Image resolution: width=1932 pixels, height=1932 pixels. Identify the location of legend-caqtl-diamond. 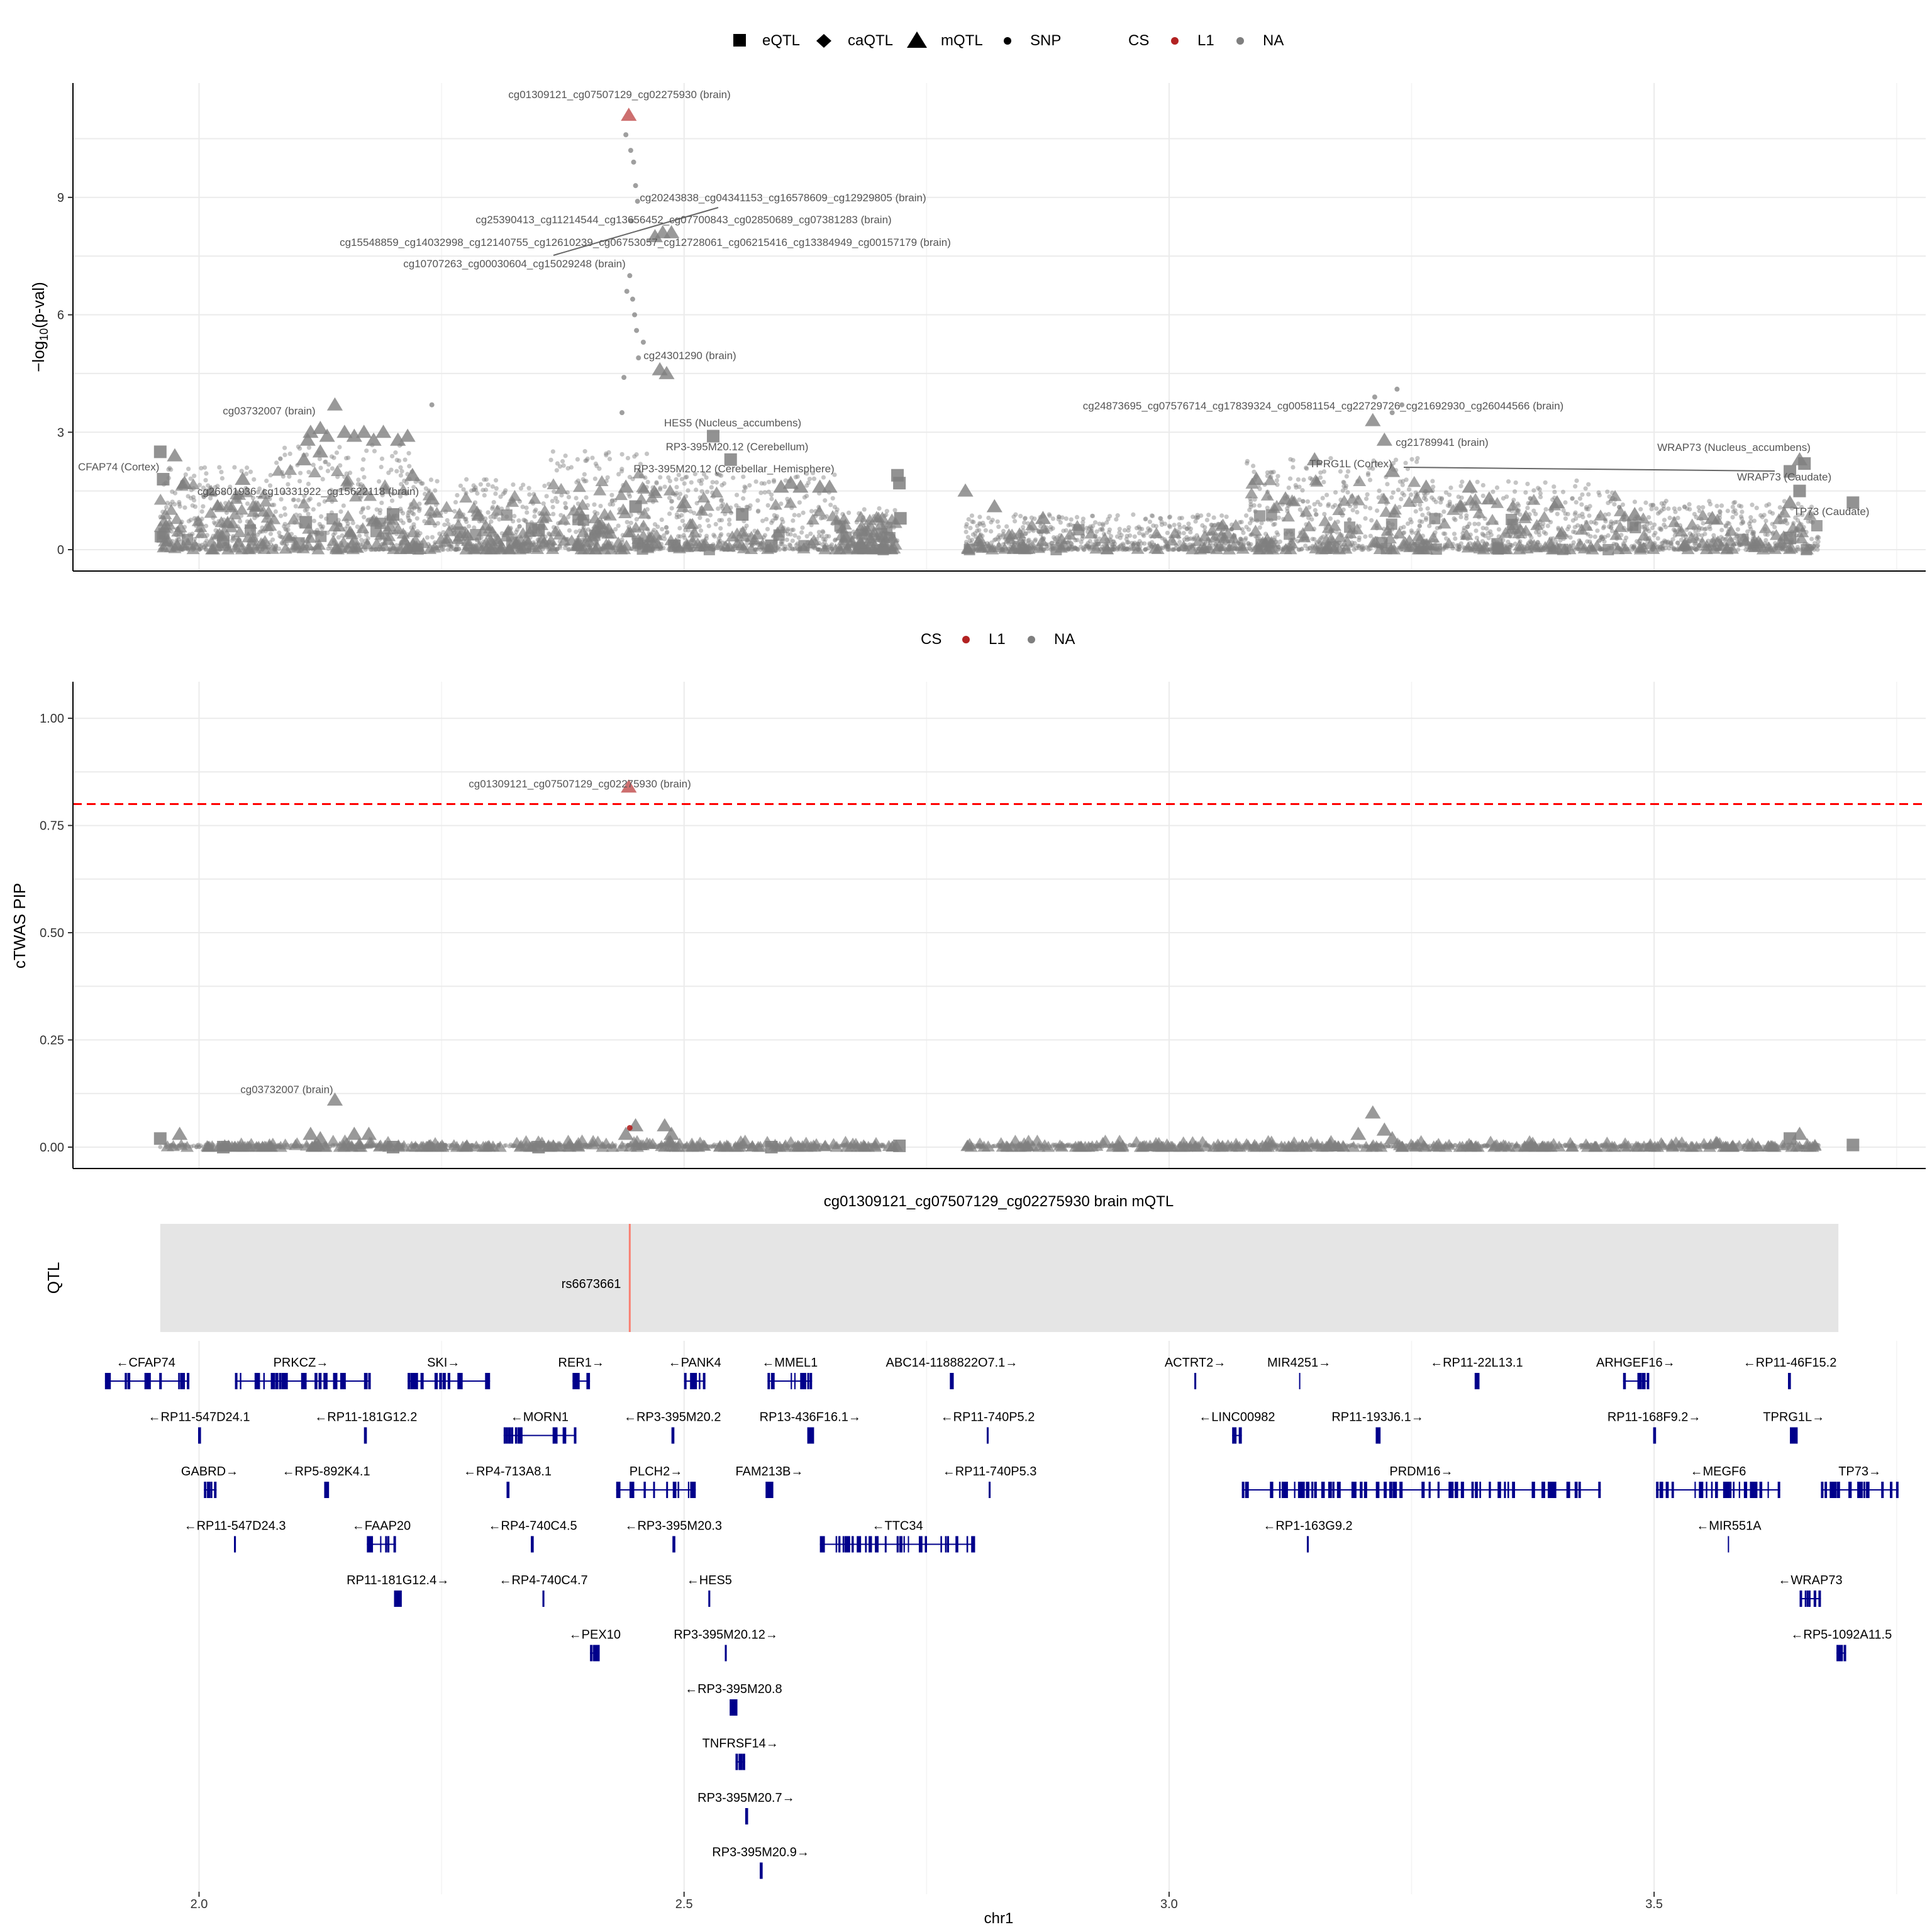
(823, 41).